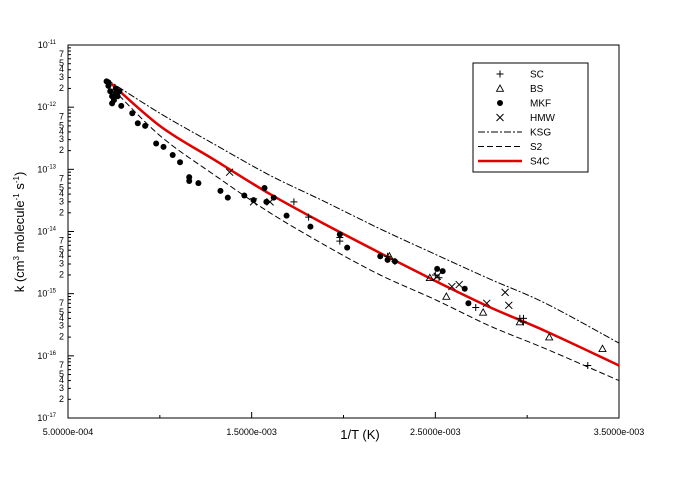 The image size is (685, 498). What do you see at coordinates (46, 169) in the screenshot?
I see `y-tick-label: 10-13` at bounding box center [46, 169].